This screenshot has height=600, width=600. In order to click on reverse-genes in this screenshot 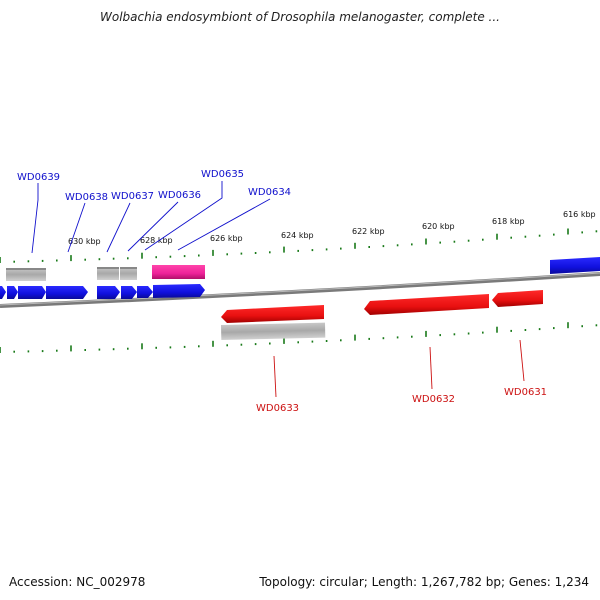, I will do `click(382, 315)`.